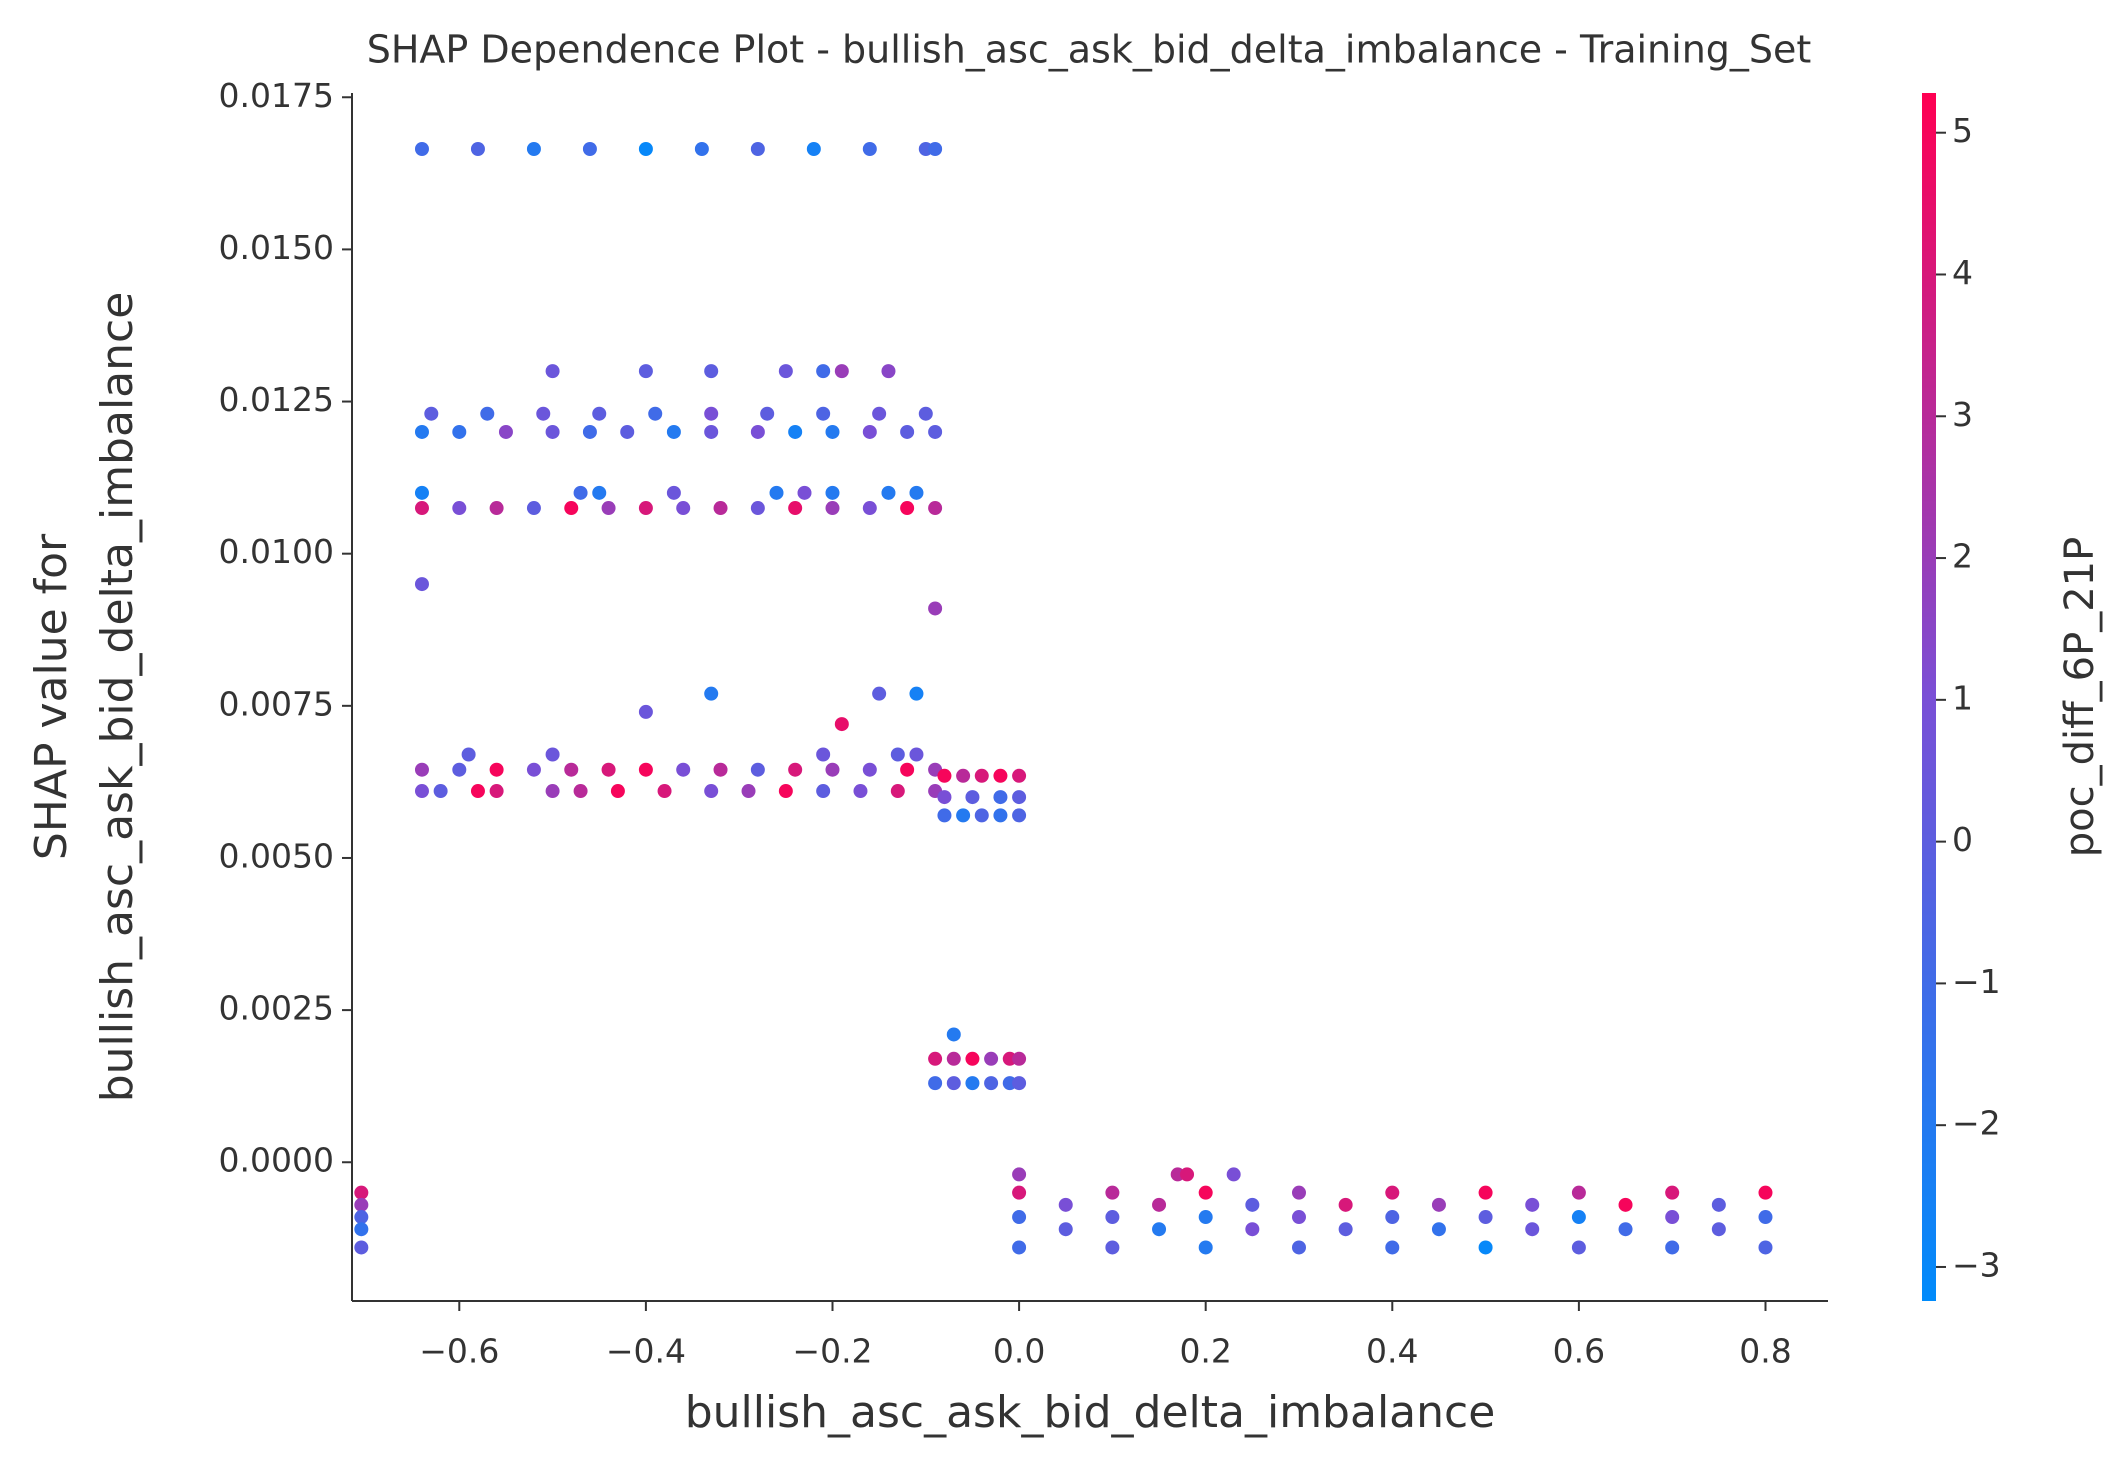 Image resolution: width=2123 pixels, height=1471 pixels. I want to click on colorbar-tick-label: −3, so click(1976, 1264).